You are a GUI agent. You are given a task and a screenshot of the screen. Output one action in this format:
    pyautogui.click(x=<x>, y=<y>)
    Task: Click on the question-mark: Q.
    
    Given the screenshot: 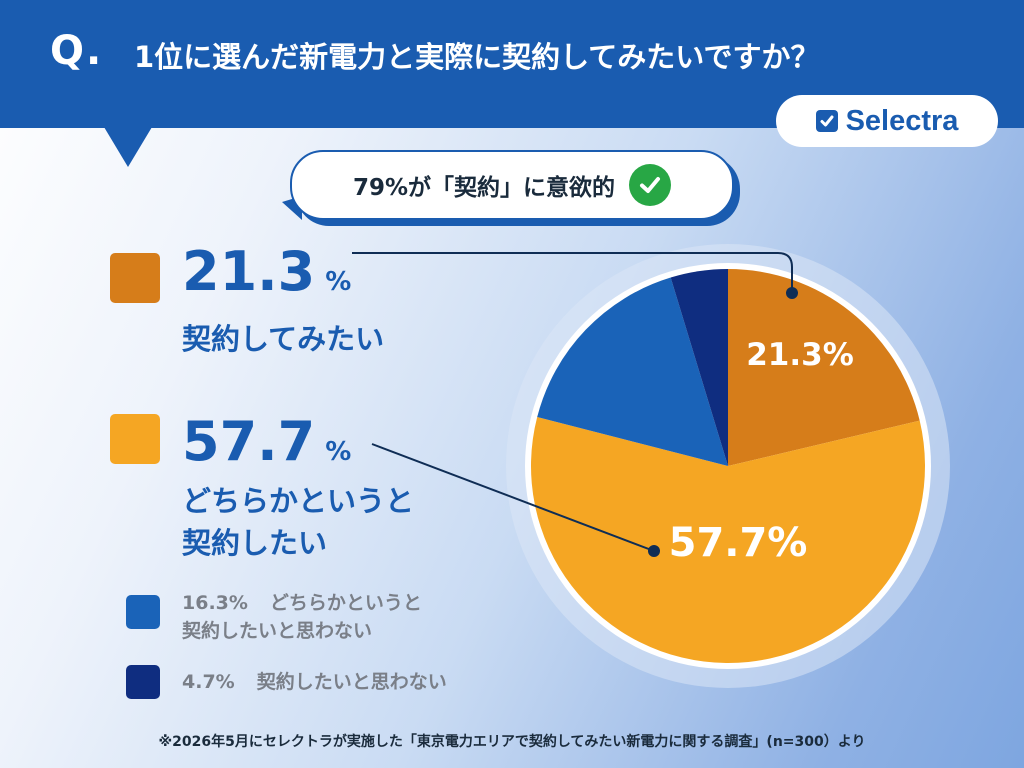 What is the action you would take?
    pyautogui.click(x=77, y=51)
    